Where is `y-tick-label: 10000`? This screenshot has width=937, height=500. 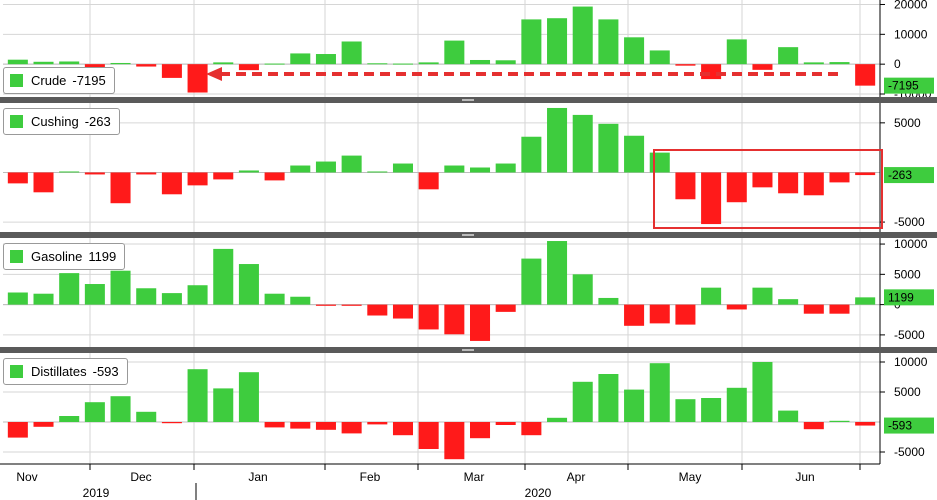 y-tick-label: 10000 is located at coordinates (911, 362).